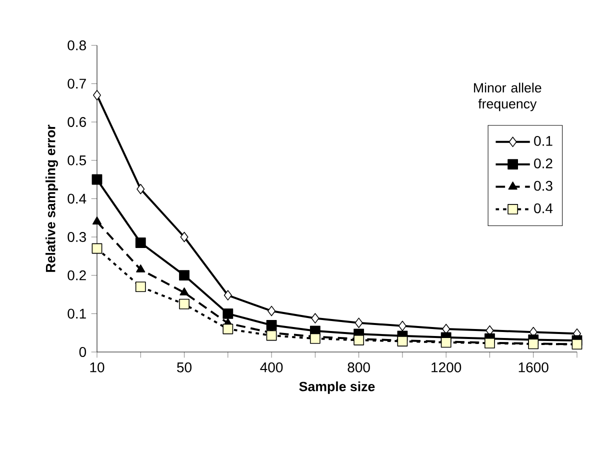 Image resolution: width=615 pixels, height=469 pixels. Describe the element at coordinates (82, 352) in the screenshot. I see `y-tick-label: 0` at that location.